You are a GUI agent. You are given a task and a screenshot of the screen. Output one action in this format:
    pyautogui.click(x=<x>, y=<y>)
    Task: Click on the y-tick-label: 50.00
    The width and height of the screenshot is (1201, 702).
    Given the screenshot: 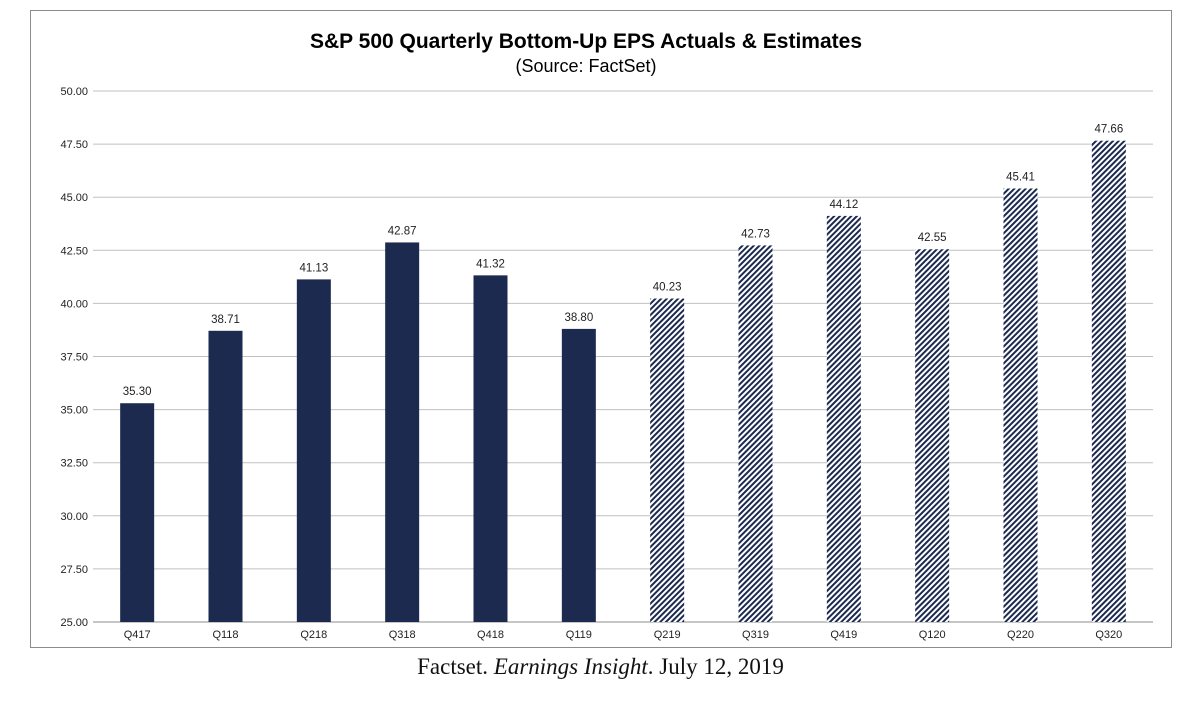 What is the action you would take?
    pyautogui.click(x=74, y=92)
    